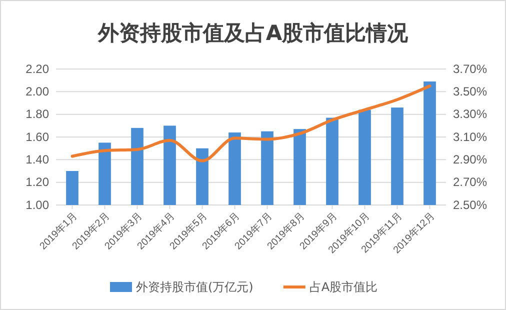  What do you see at coordinates (38, 205) in the screenshot?
I see `y-tick-label: 1.00` at bounding box center [38, 205].